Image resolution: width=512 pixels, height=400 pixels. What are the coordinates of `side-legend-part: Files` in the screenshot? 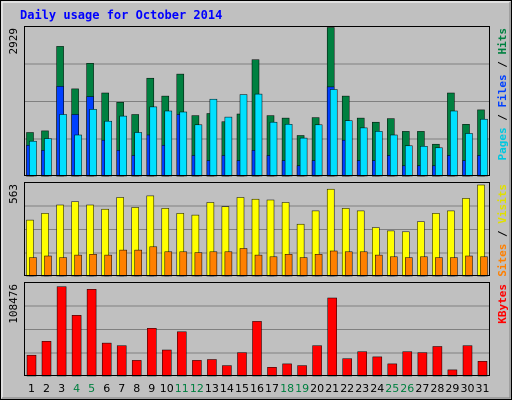 It's located at (502, 90).